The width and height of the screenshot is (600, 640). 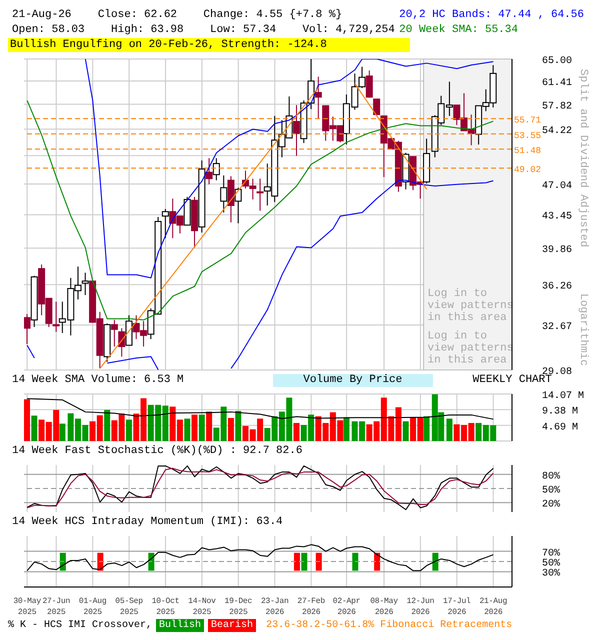 What do you see at coordinates (209, 45) in the screenshot?
I see `text: Bullish Engulfing on 20-Feb-26, Strength: -124.8` at bounding box center [209, 45].